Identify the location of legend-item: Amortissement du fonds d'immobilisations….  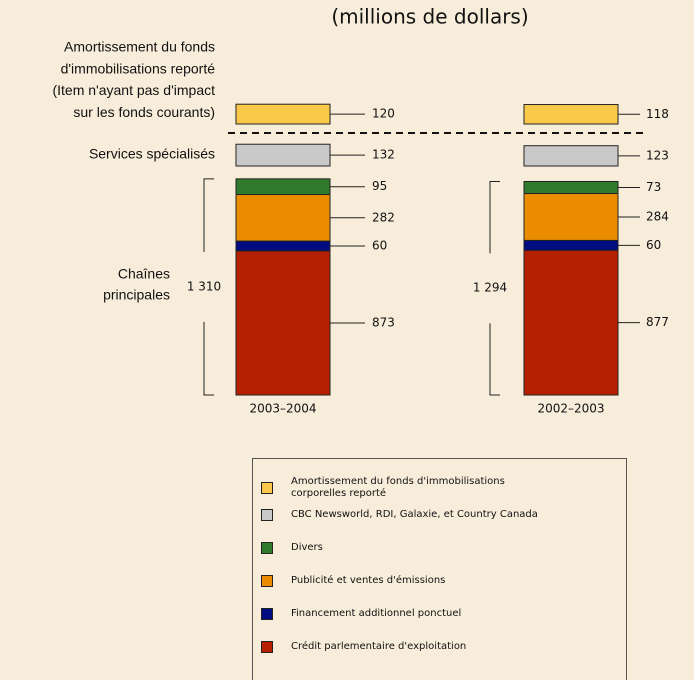
(397, 488).